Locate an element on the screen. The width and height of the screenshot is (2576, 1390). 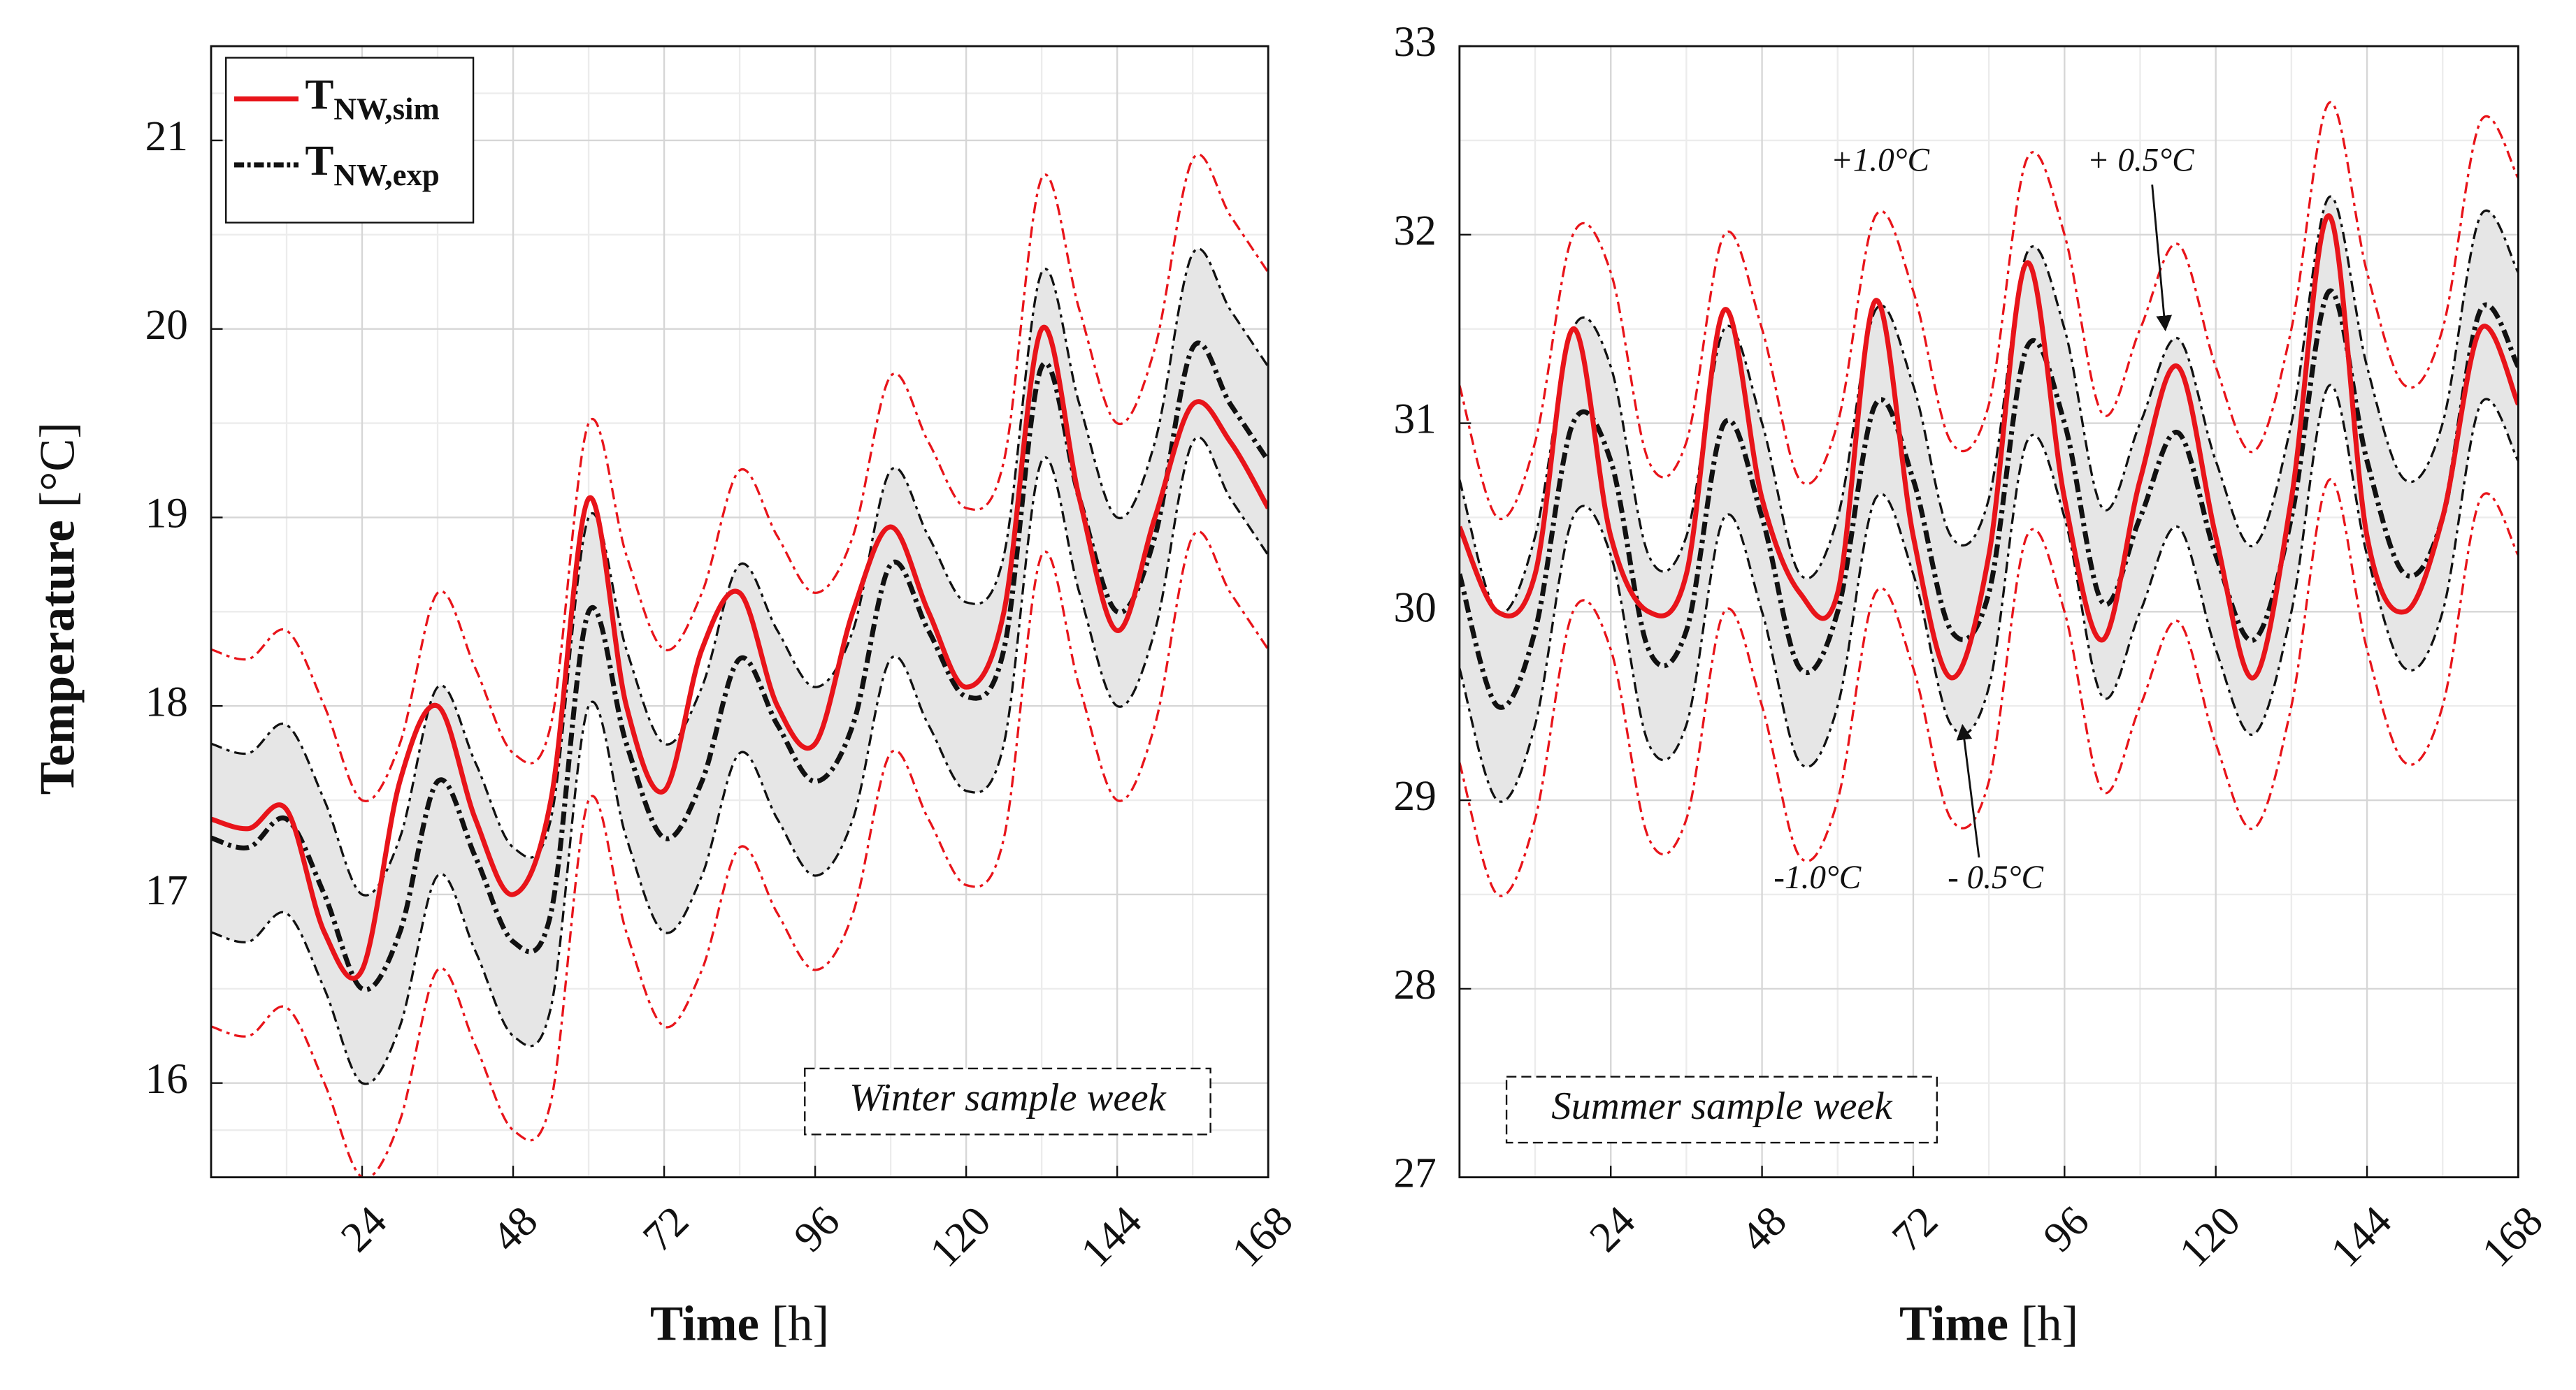
annotation: Summer sample week is located at coordinates (1721, 1106).